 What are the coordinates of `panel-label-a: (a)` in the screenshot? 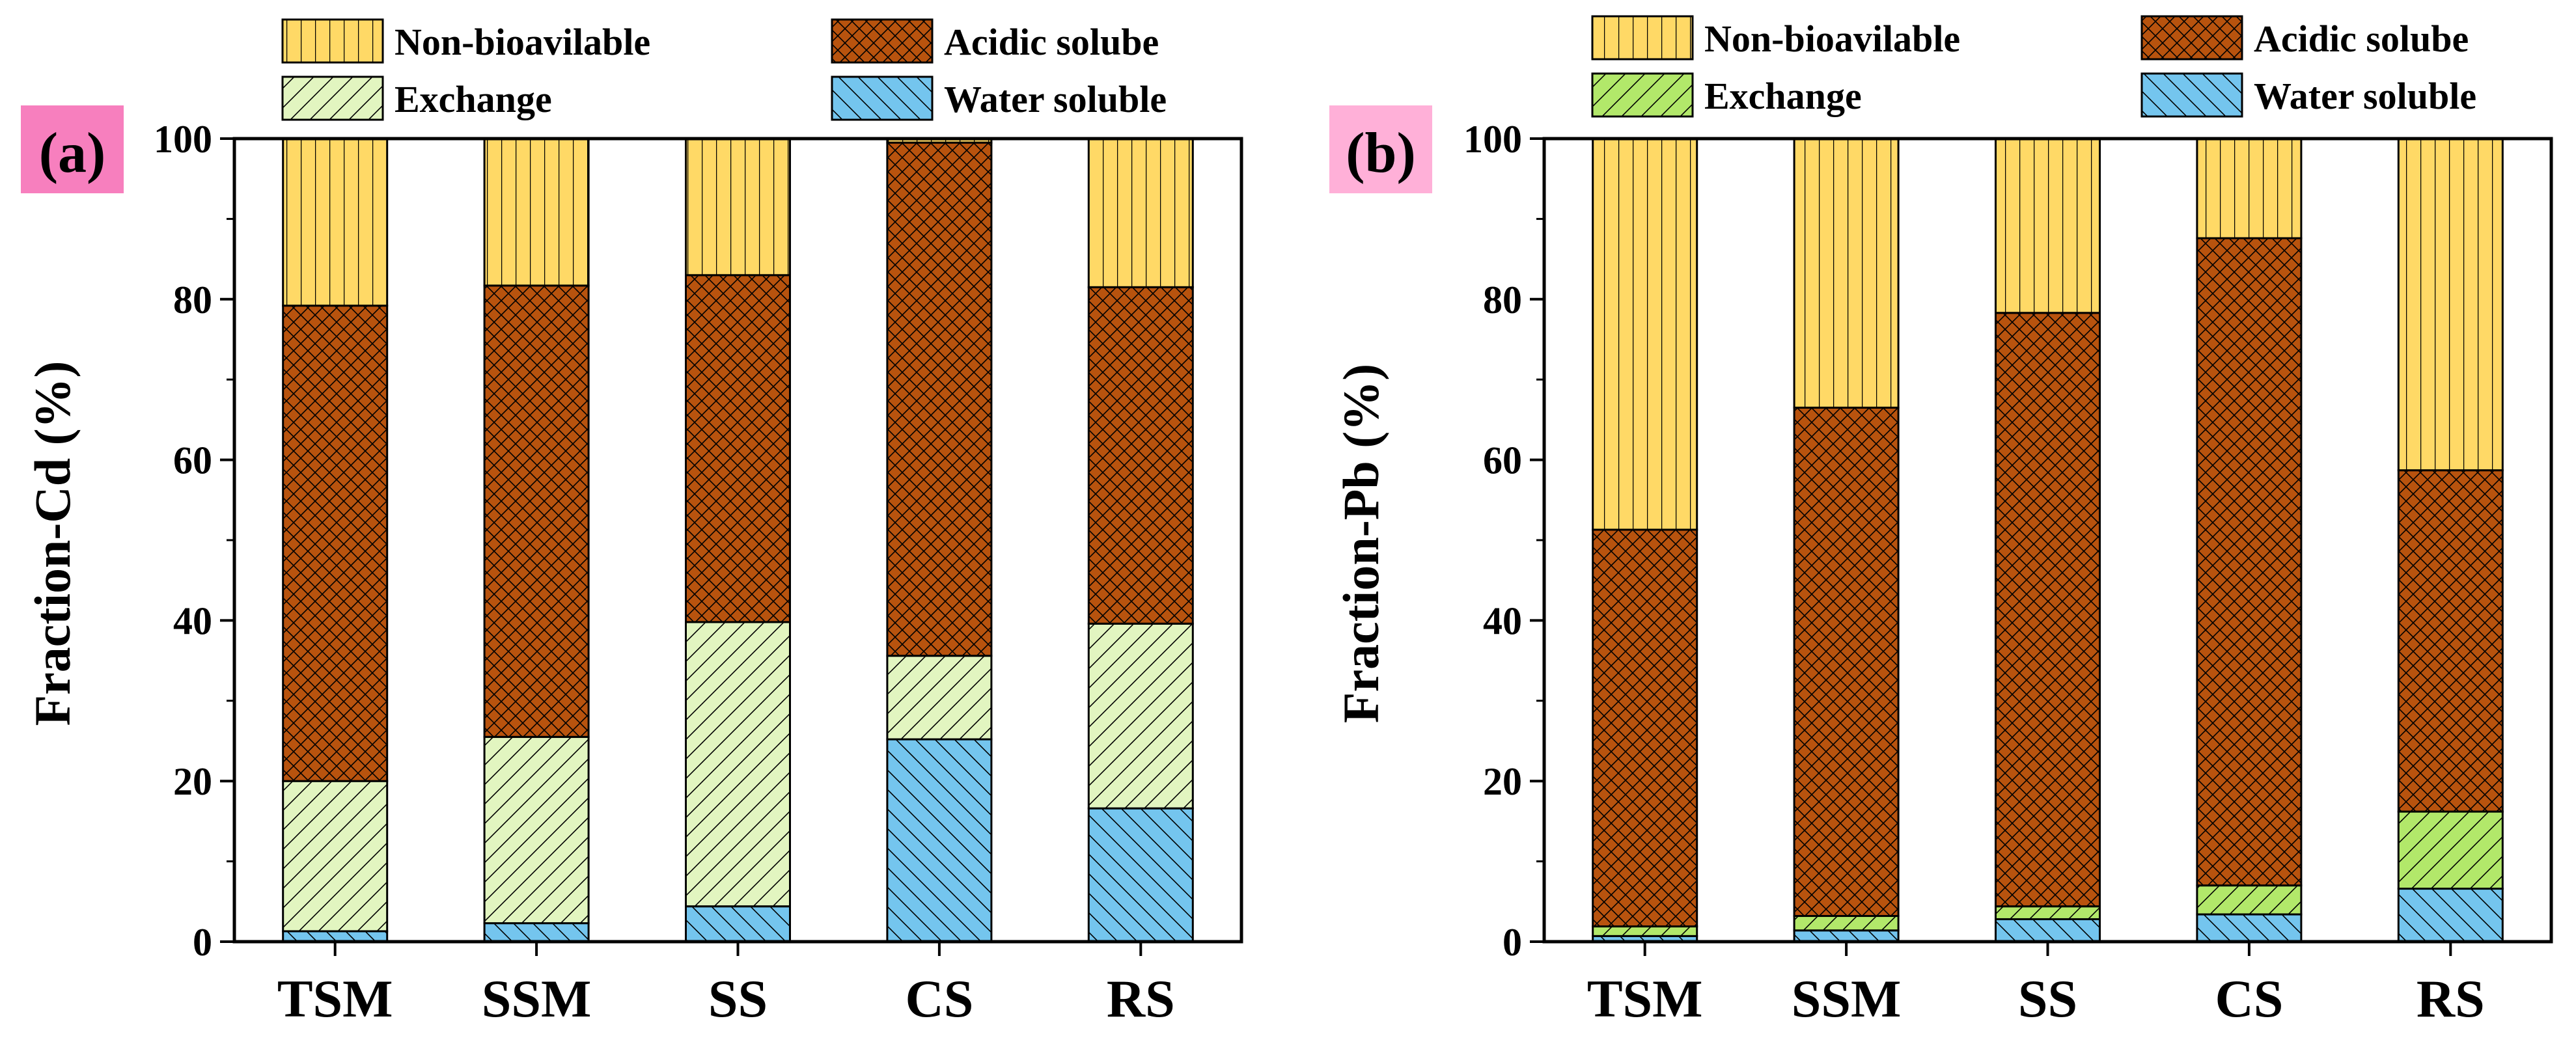 It's located at (72, 154).